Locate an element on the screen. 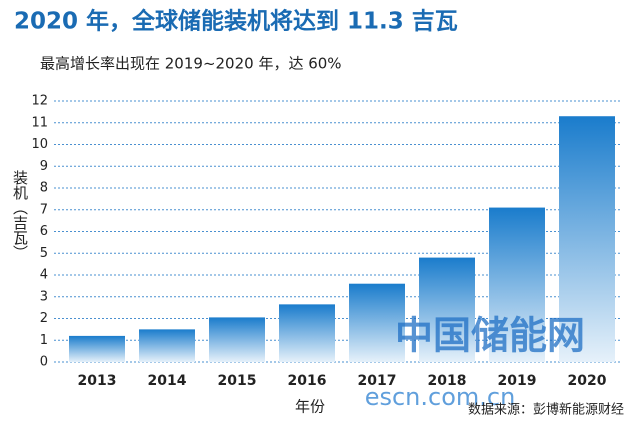 The width and height of the screenshot is (629, 422). y-tick-label: 8 is located at coordinates (44, 188).